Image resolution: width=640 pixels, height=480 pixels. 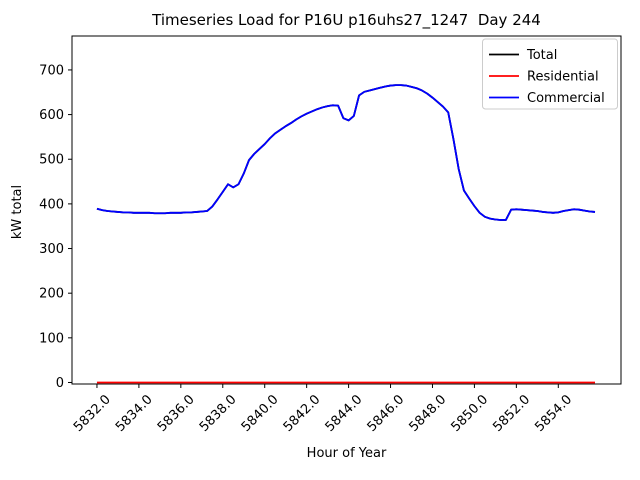 I want to click on y-tick-label: 600, so click(x=51, y=115).